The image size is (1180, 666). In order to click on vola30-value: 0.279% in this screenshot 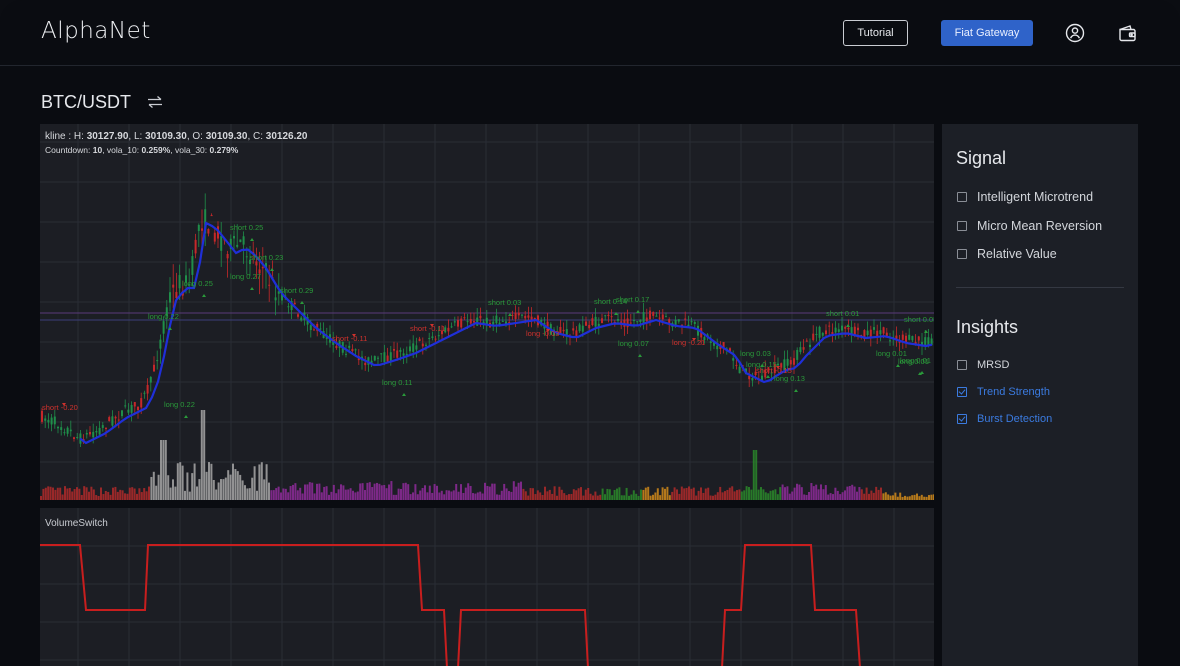, I will do `click(224, 150)`.